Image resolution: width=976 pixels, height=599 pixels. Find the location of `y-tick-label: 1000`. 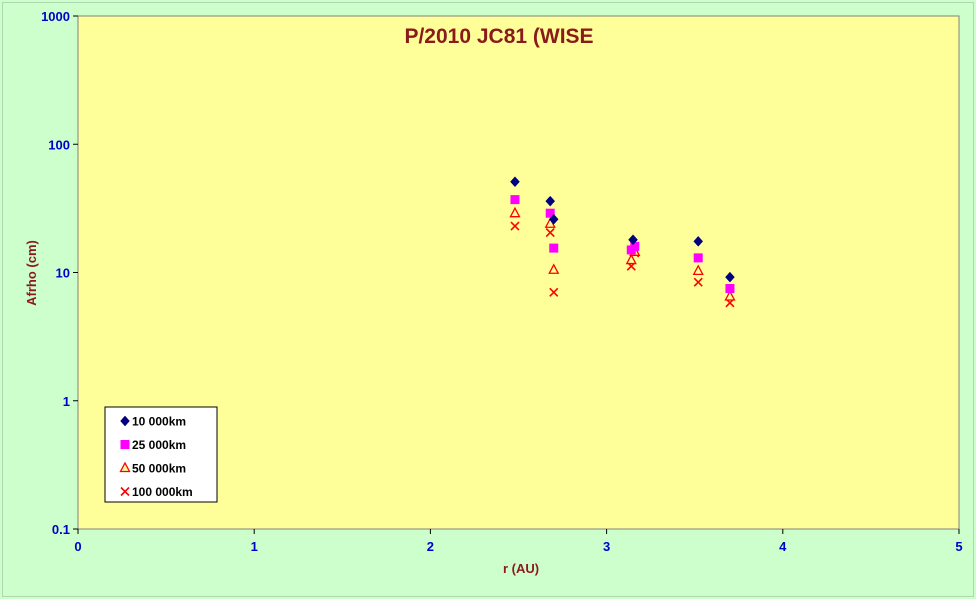

y-tick-label: 1000 is located at coordinates (55, 16).